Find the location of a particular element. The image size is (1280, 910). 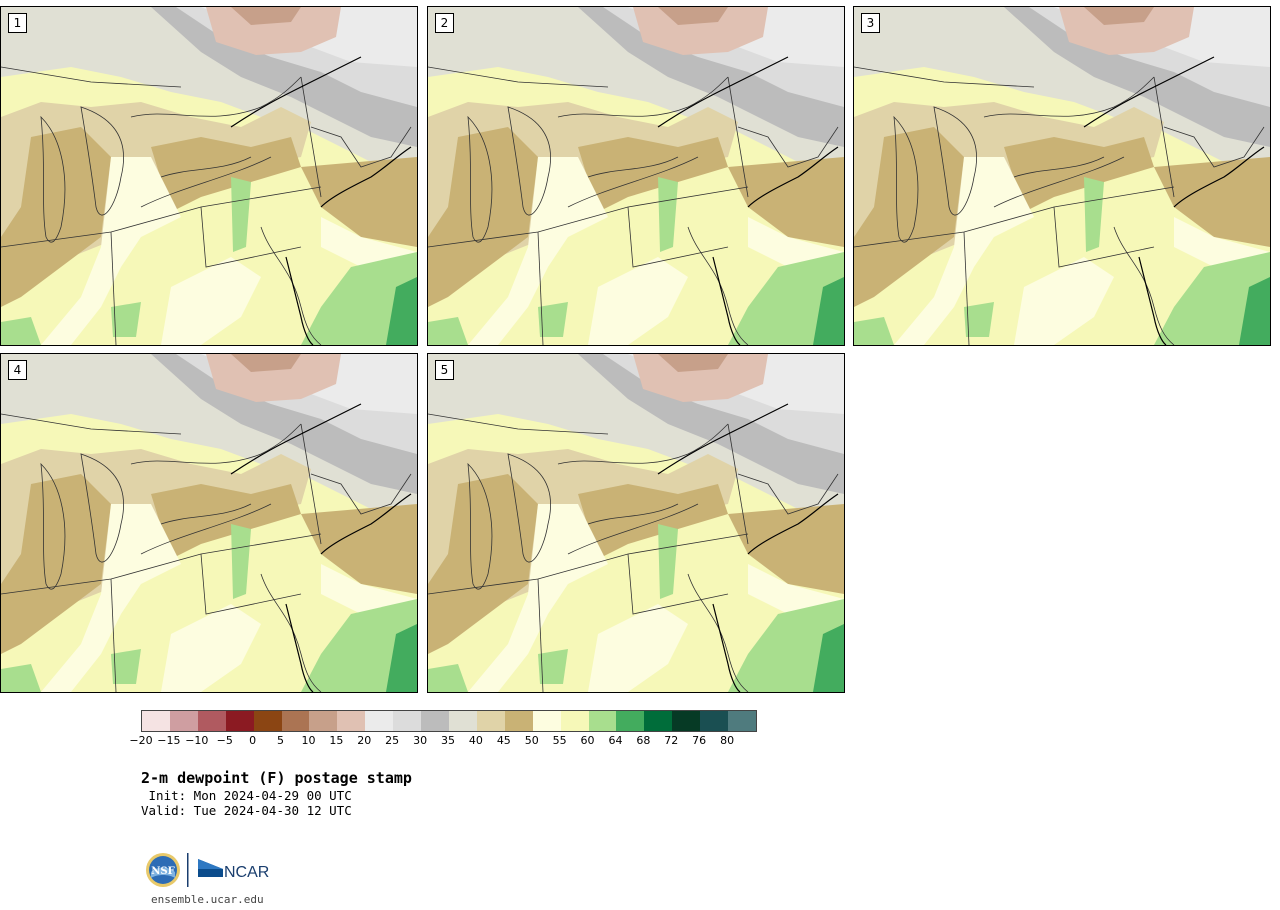

colorbar-tick-label: 5 is located at coordinates (281, 740).